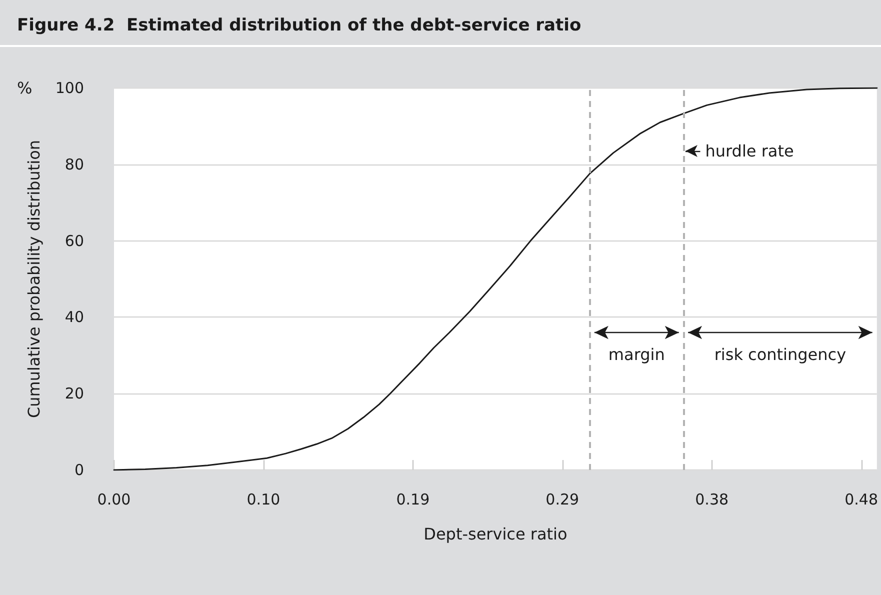  What do you see at coordinates (74, 393) in the screenshot?
I see `y-tick-label: 20` at bounding box center [74, 393].